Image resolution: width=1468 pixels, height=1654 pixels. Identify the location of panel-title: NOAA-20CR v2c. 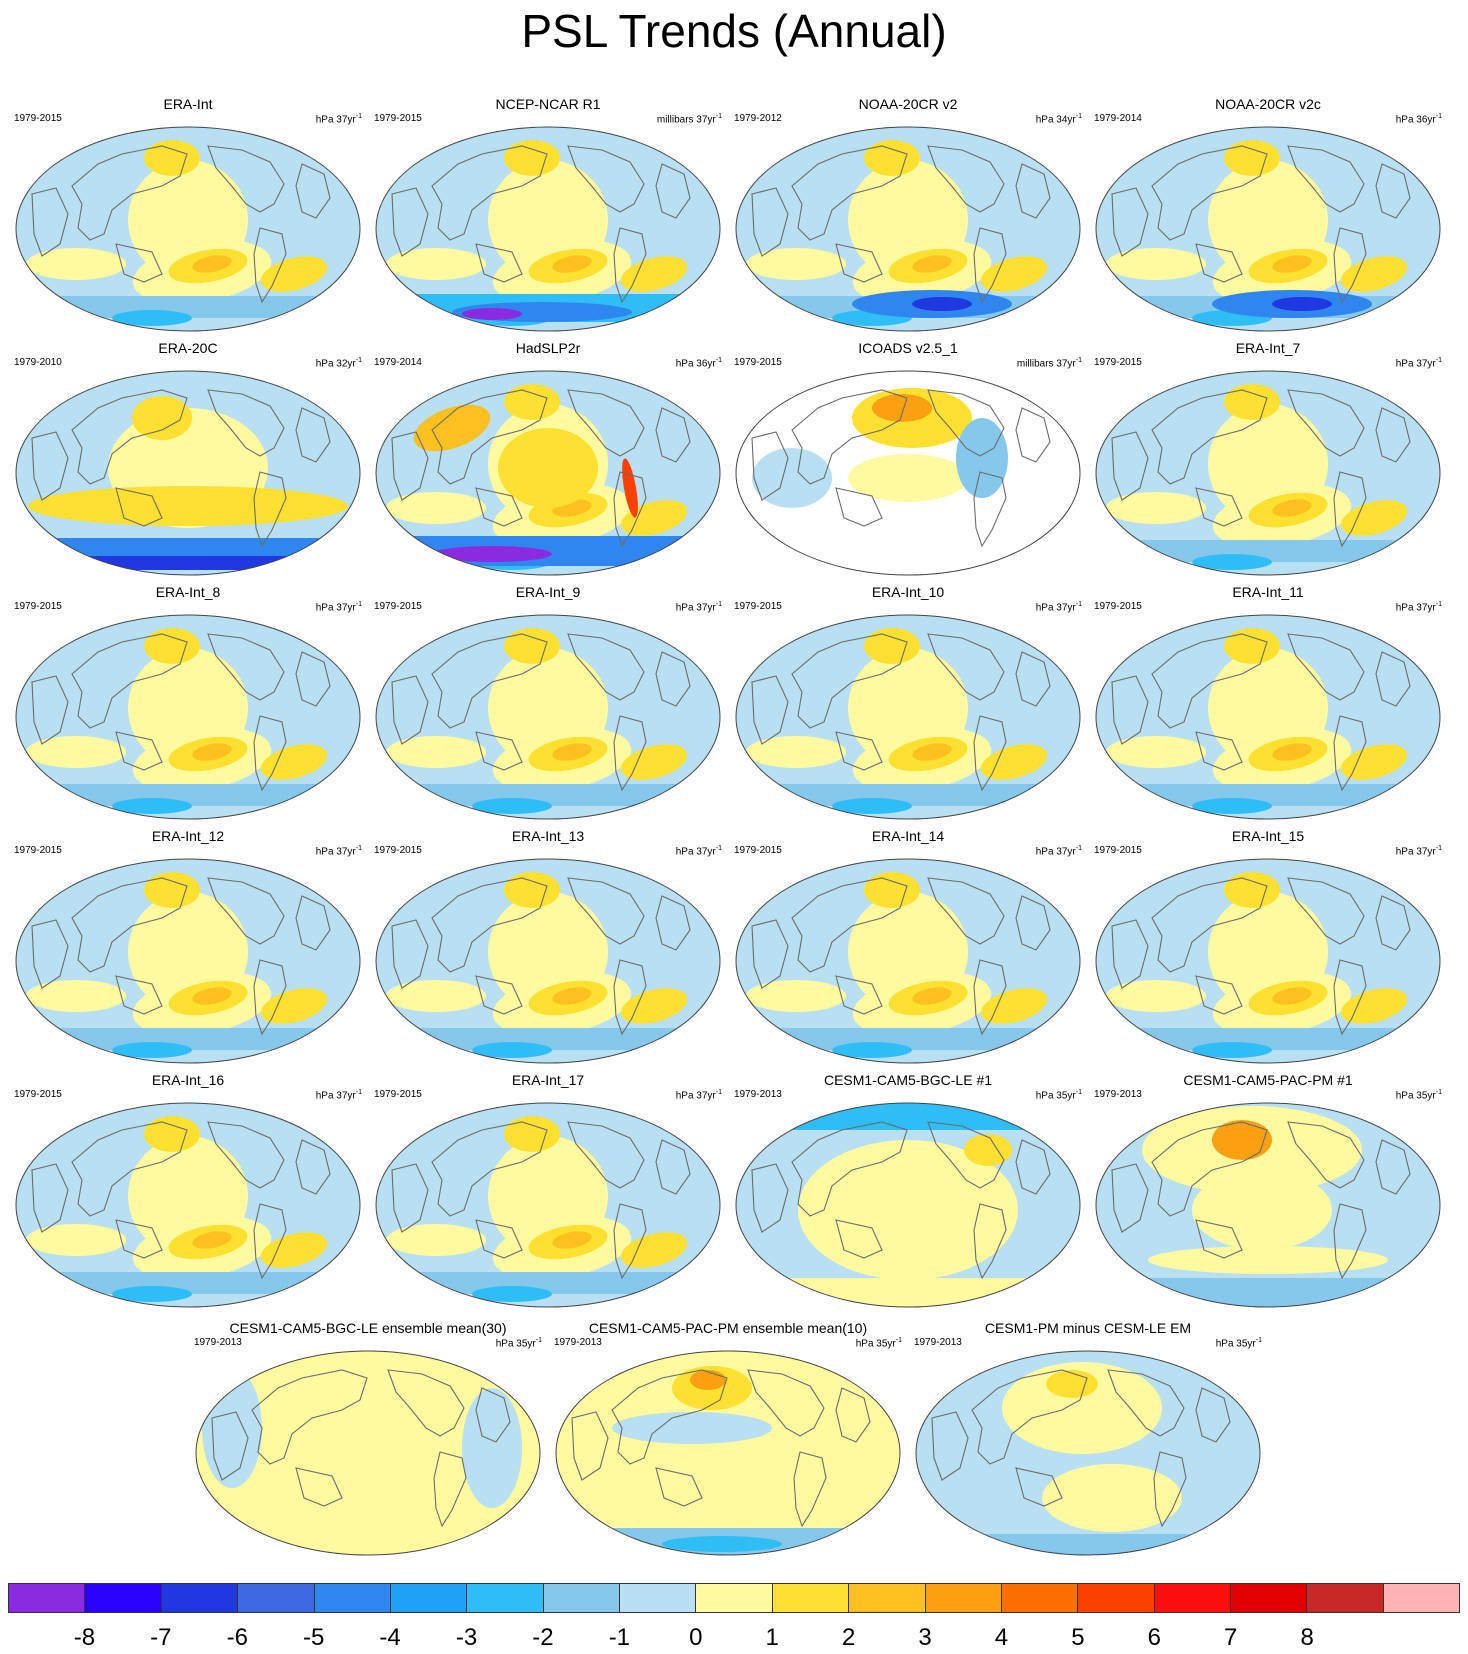
(1268, 104).